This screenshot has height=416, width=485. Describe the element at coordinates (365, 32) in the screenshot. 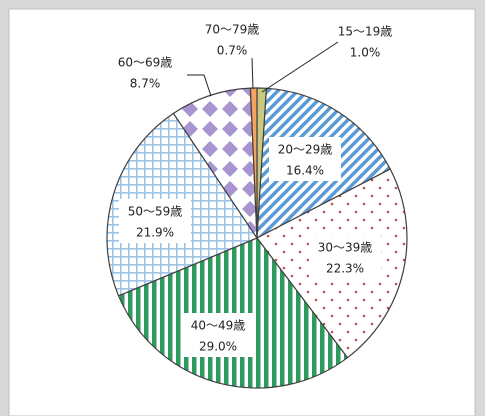

I see `slice-category-label: 15～19歳` at that location.